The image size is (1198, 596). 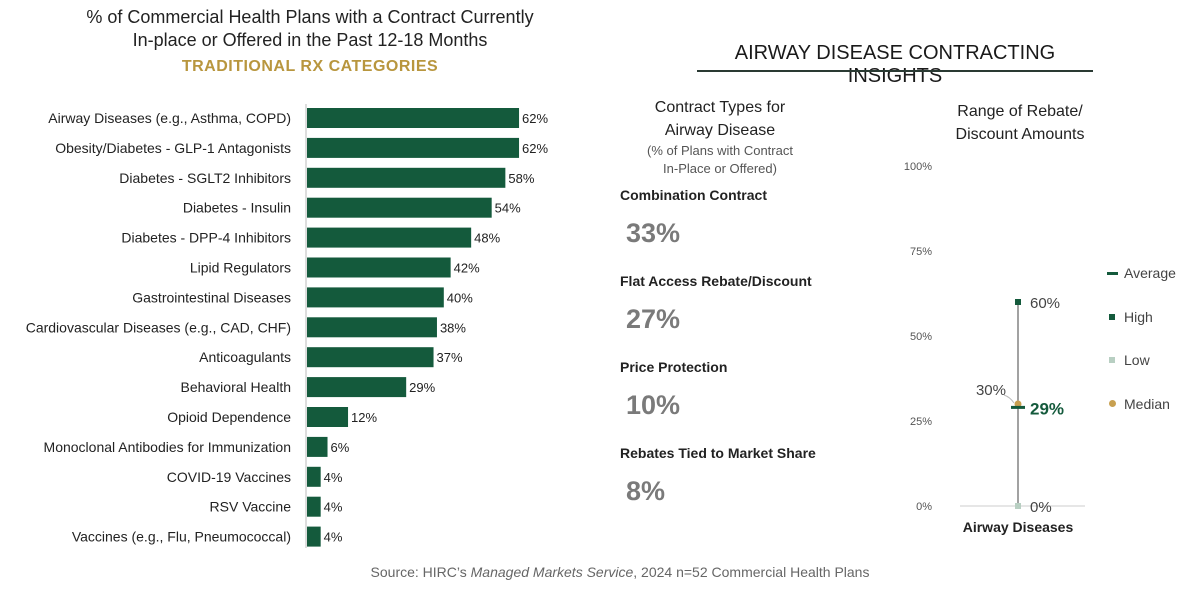 I want to click on source-italic: Managed Markets Service, so click(x=552, y=572).